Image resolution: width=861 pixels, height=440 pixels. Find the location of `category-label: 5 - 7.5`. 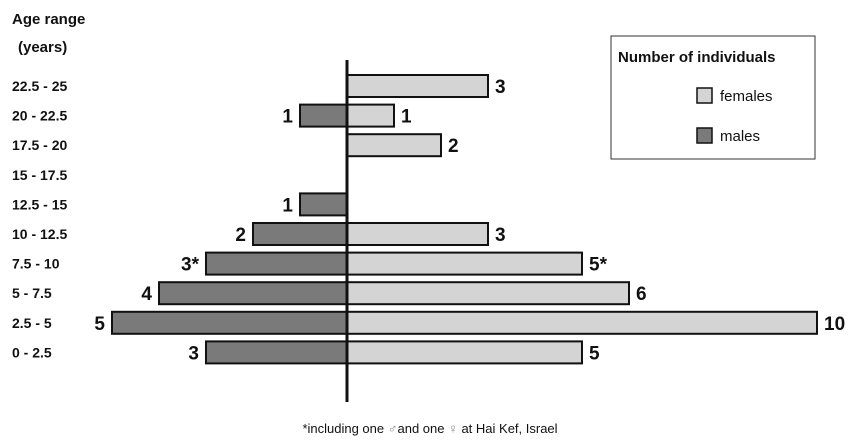

category-label: 5 - 7.5 is located at coordinates (32, 293).